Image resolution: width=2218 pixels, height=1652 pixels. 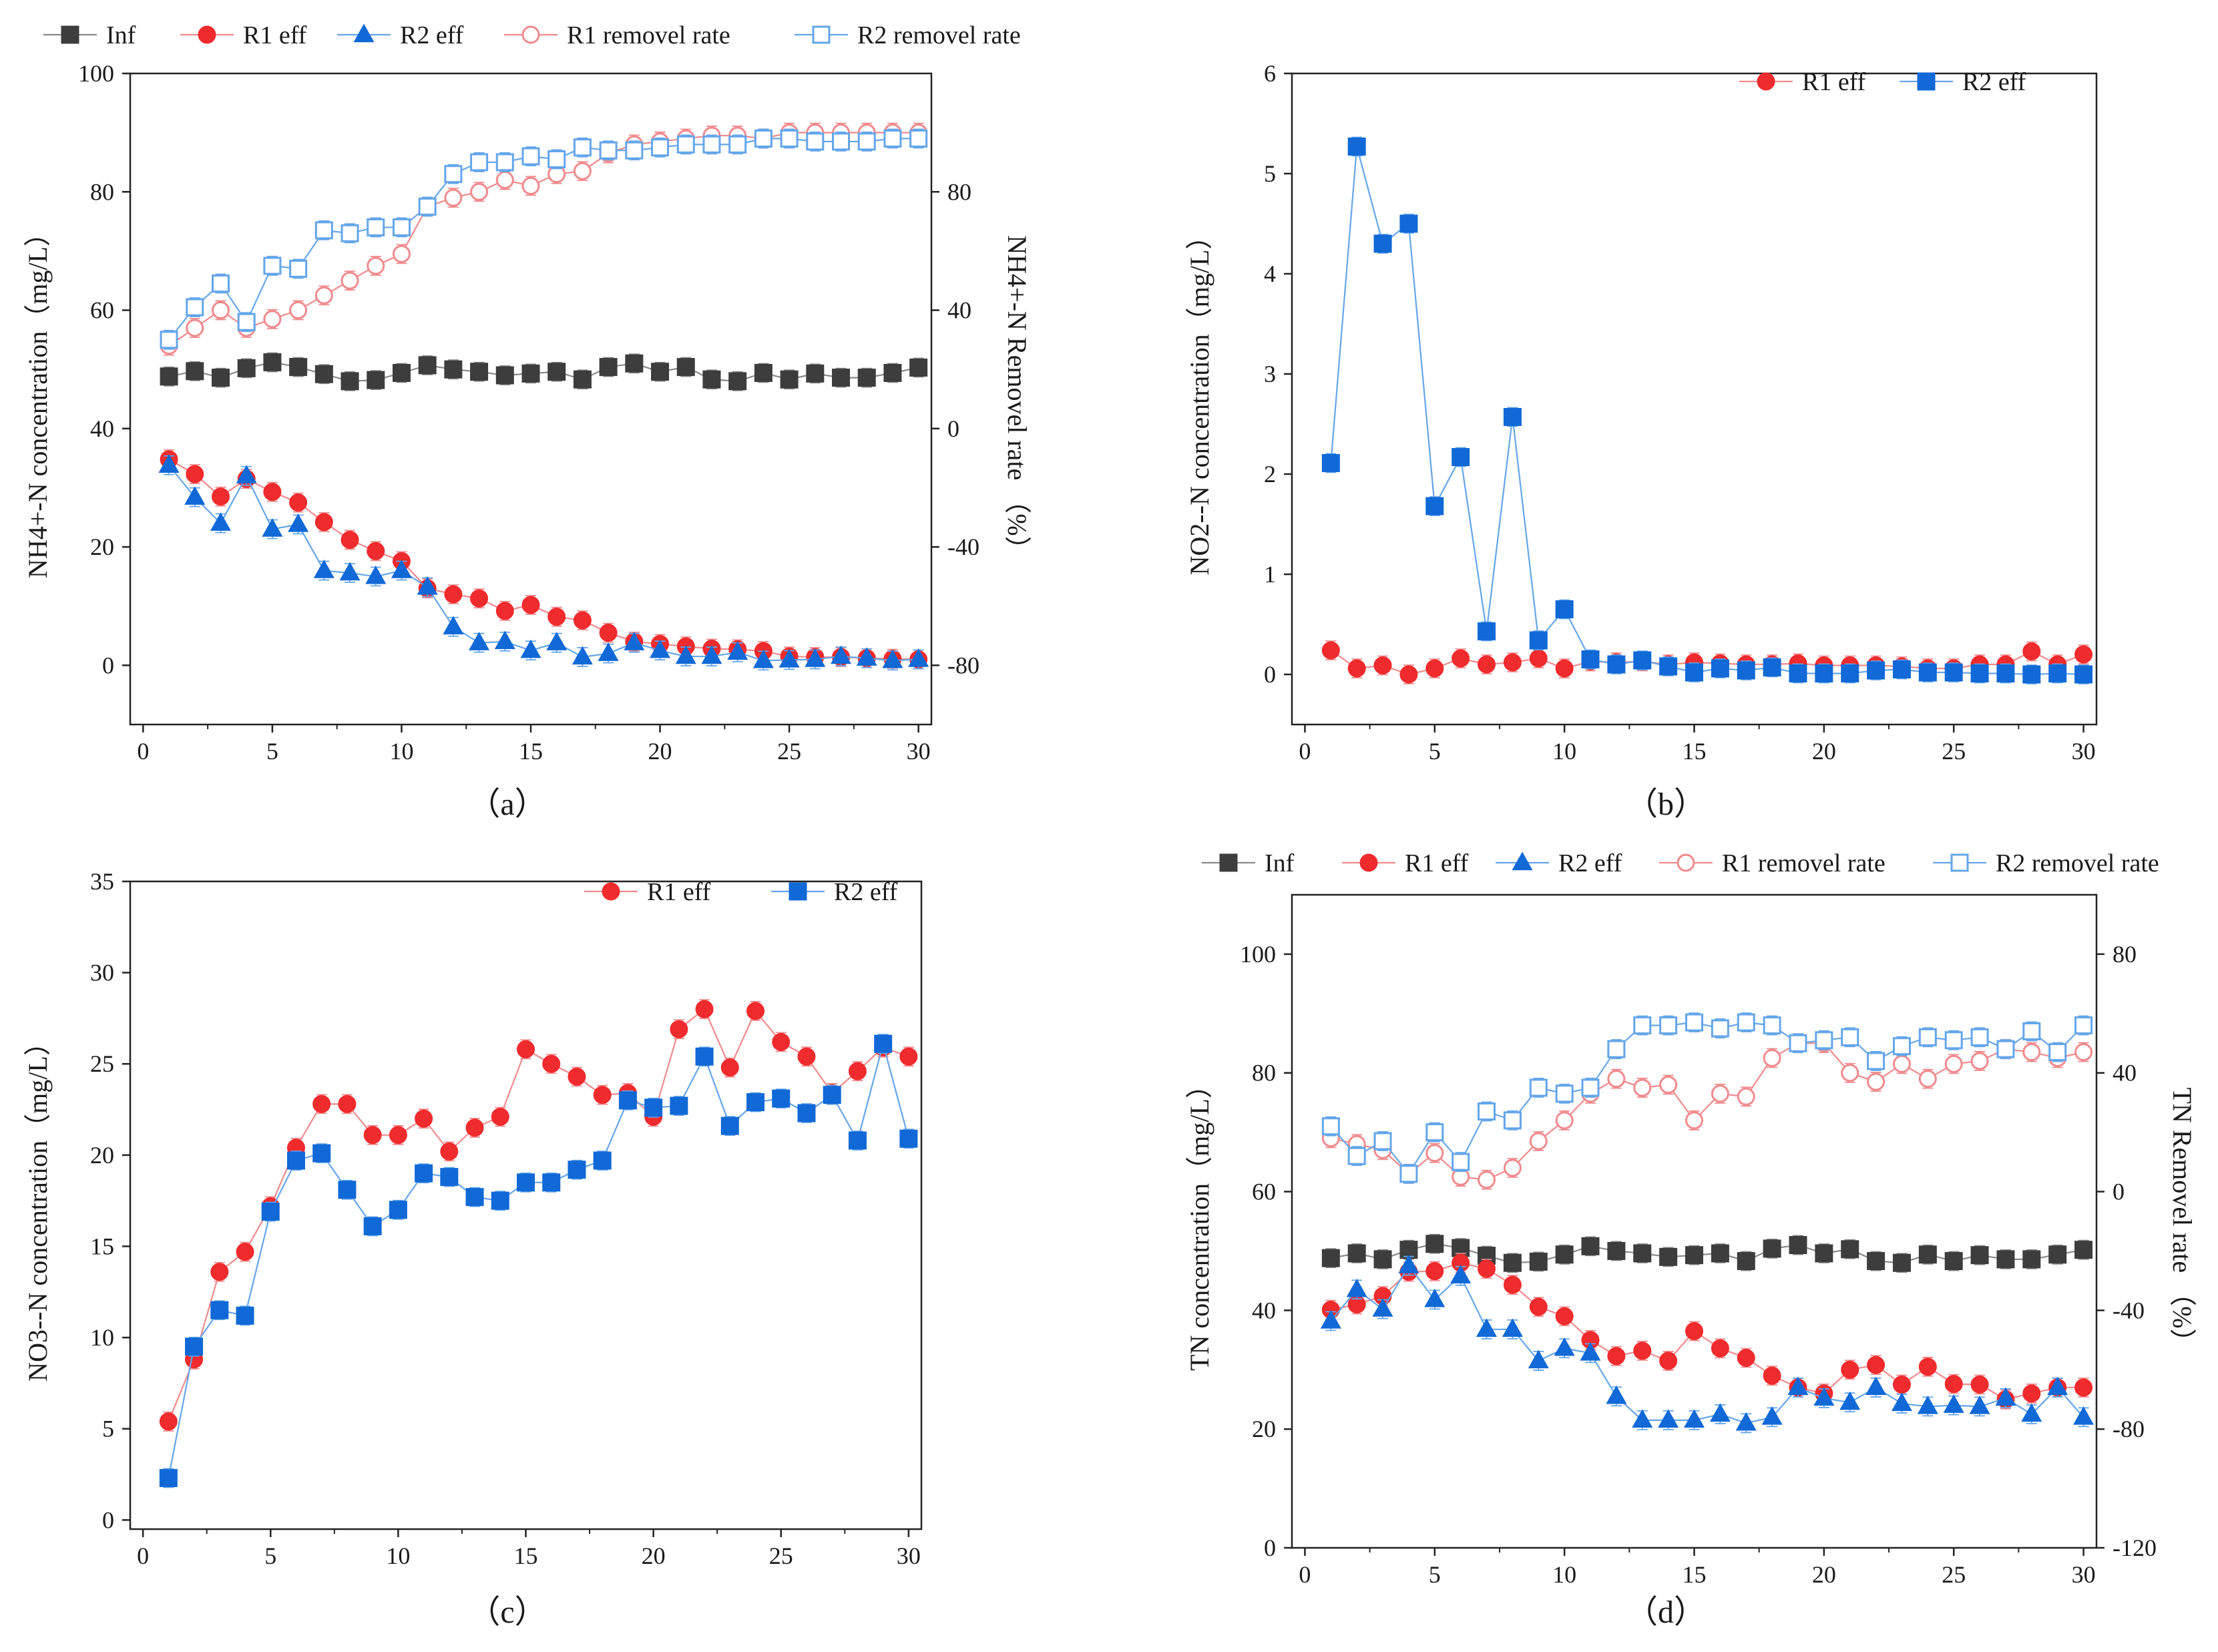 What do you see at coordinates (2129, 1429) in the screenshot?
I see `y2-tick-label: -80` at bounding box center [2129, 1429].